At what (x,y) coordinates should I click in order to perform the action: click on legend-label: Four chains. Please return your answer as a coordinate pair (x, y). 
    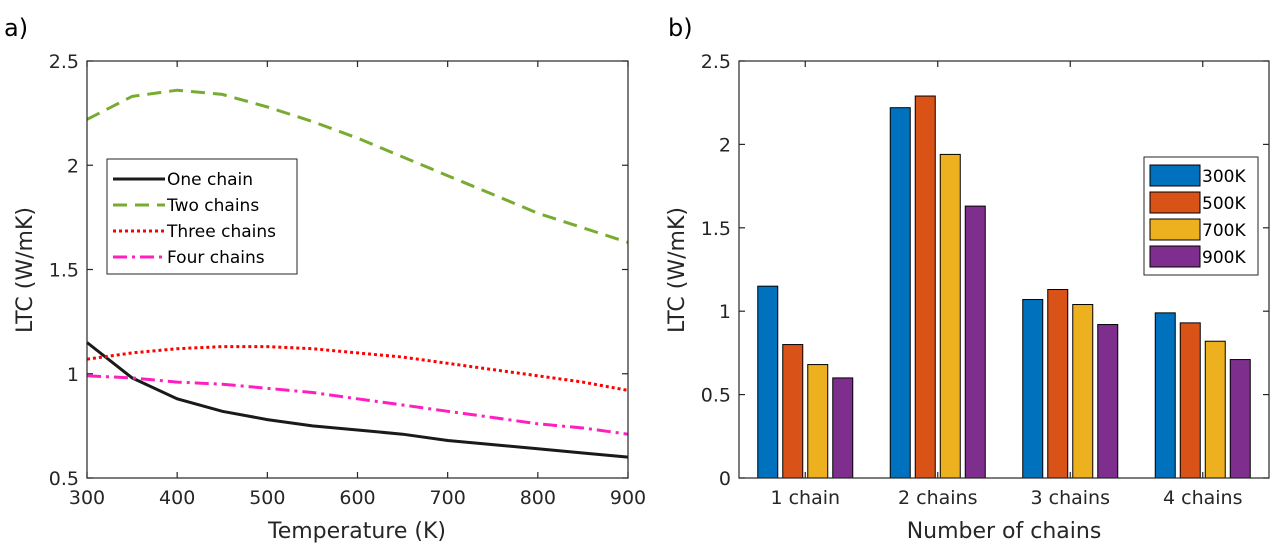
    Looking at the image, I should click on (216, 258).